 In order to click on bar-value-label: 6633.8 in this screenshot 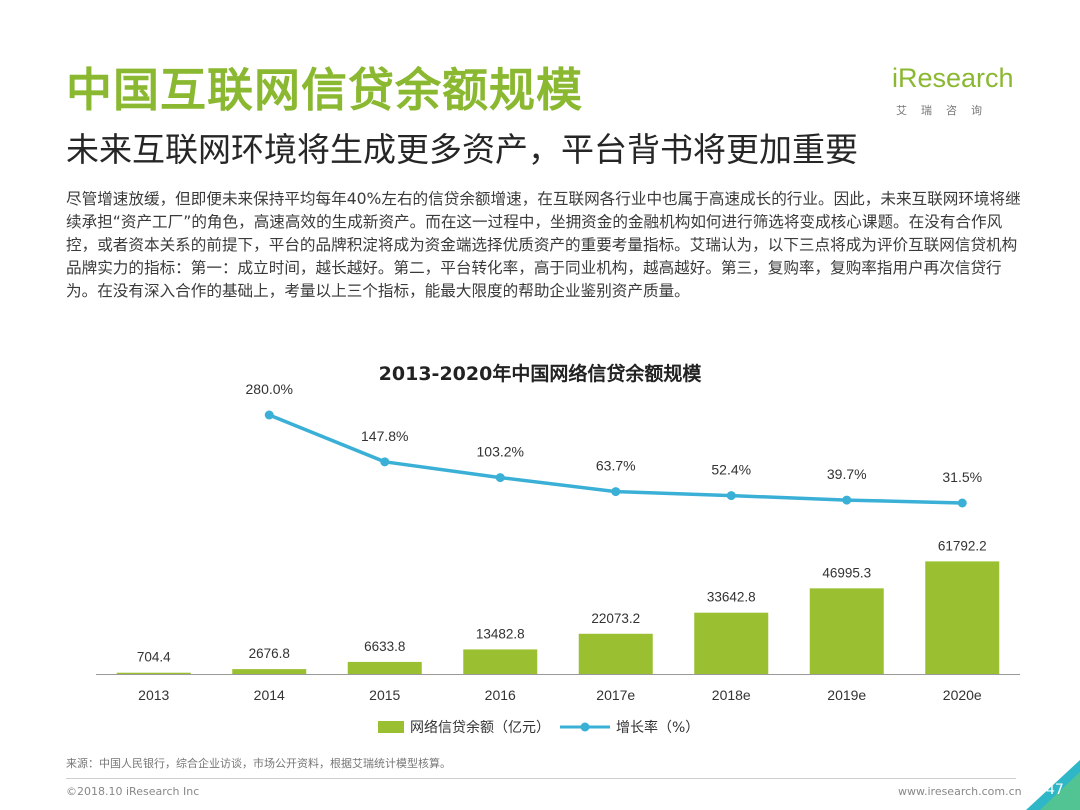, I will do `click(384, 646)`.